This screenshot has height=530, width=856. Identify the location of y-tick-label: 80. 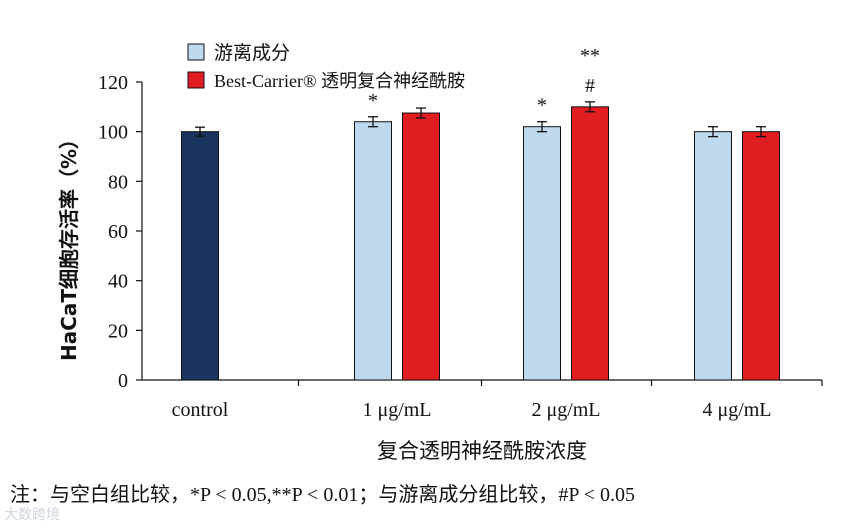
(118, 182).